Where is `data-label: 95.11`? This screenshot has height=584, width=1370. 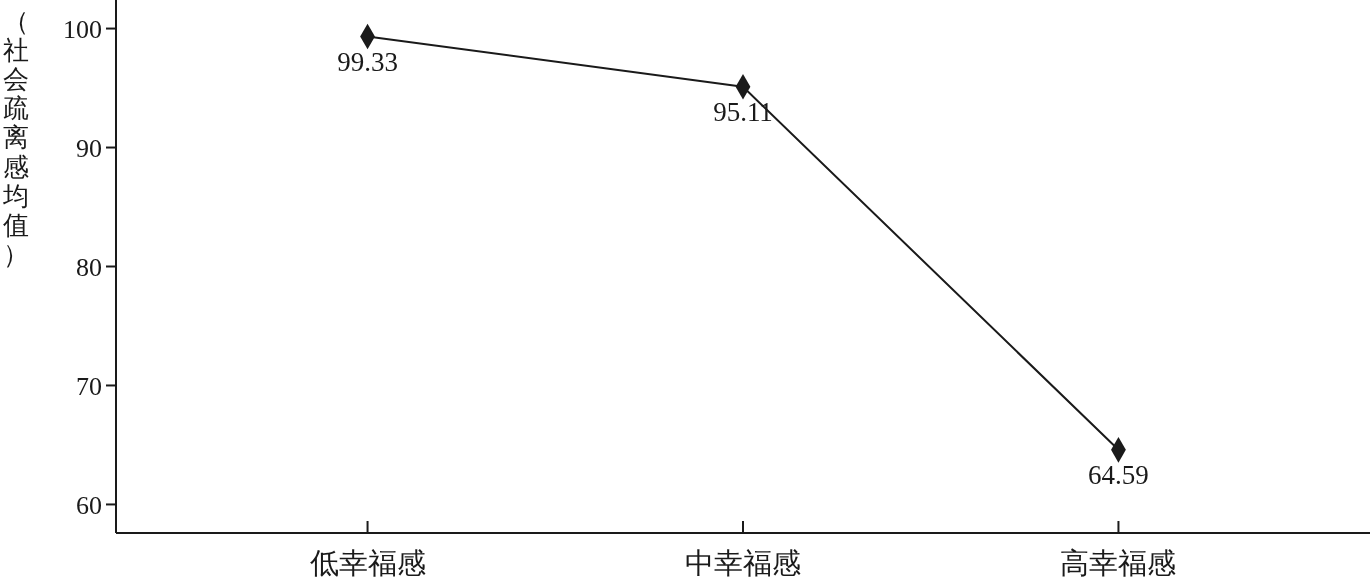 data-label: 95.11 is located at coordinates (743, 111).